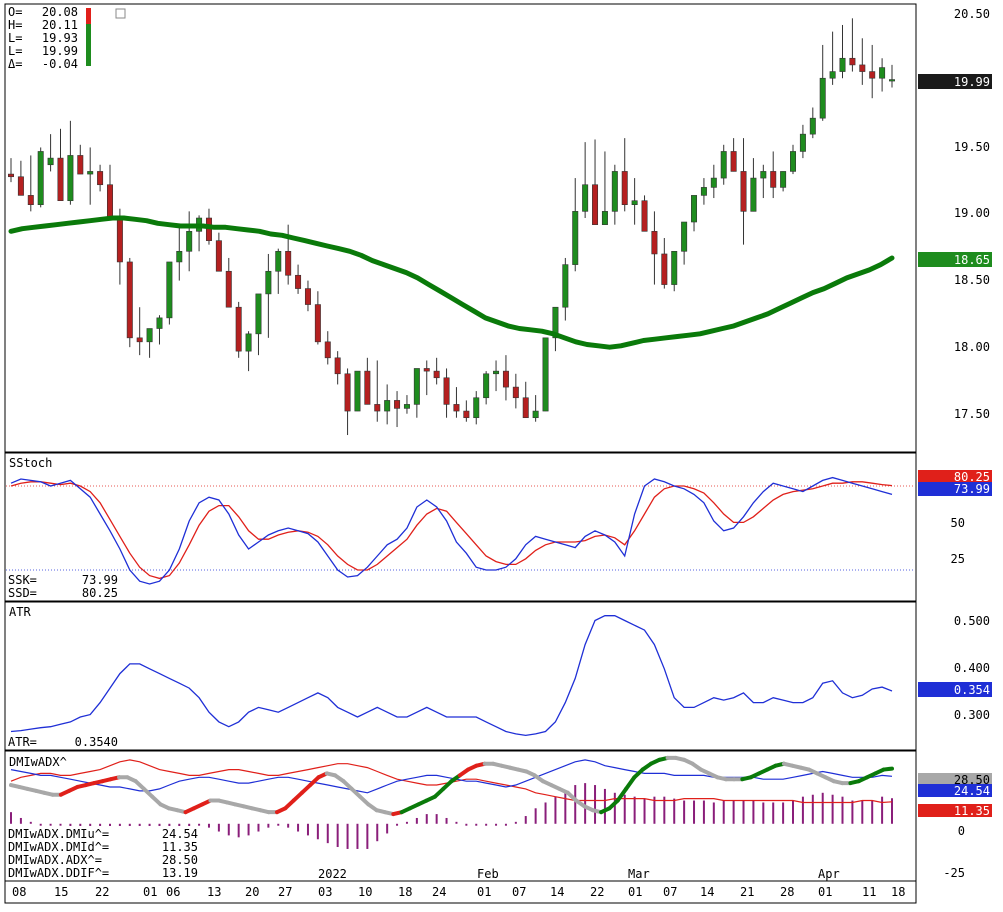 The image size is (1003, 912). Describe the element at coordinates (972, 347) in the screenshot. I see `price-tick: 18.00` at that location.